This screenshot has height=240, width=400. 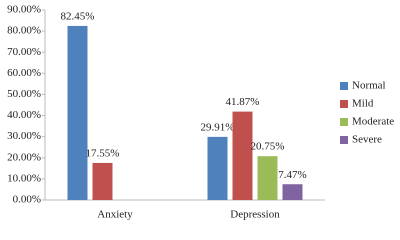 What do you see at coordinates (24, 157) in the screenshot?
I see `y-tick-label: 20.00%` at bounding box center [24, 157].